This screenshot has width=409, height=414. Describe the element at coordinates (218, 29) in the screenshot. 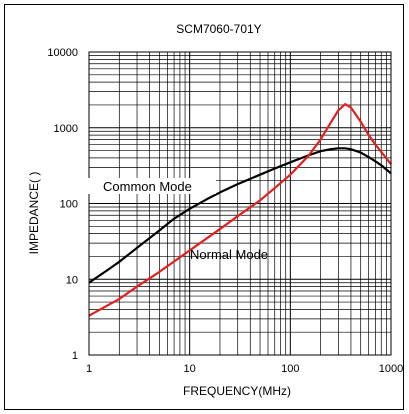

I see `chart-title: SCM7060-701Y` at that location.